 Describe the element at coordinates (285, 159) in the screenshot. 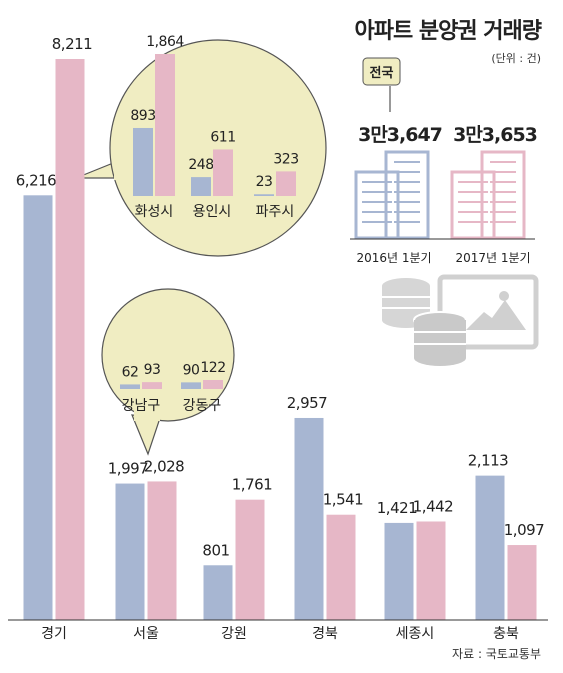

I see `value-label-1-2-1: 323` at that location.